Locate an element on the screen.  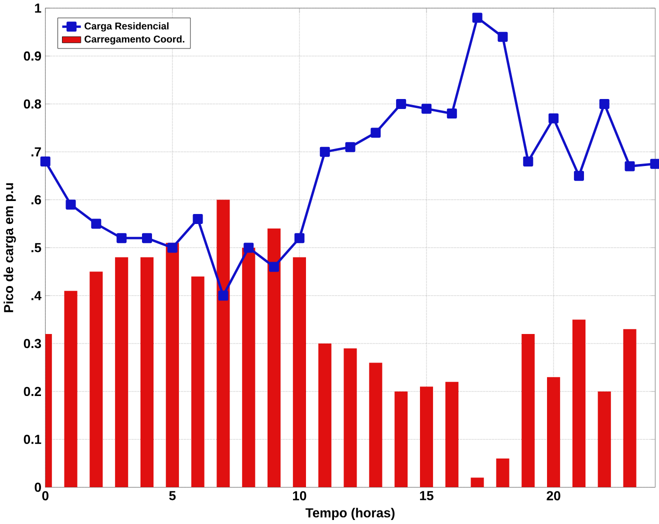
x-tick-label: 0 is located at coordinates (45, 496).